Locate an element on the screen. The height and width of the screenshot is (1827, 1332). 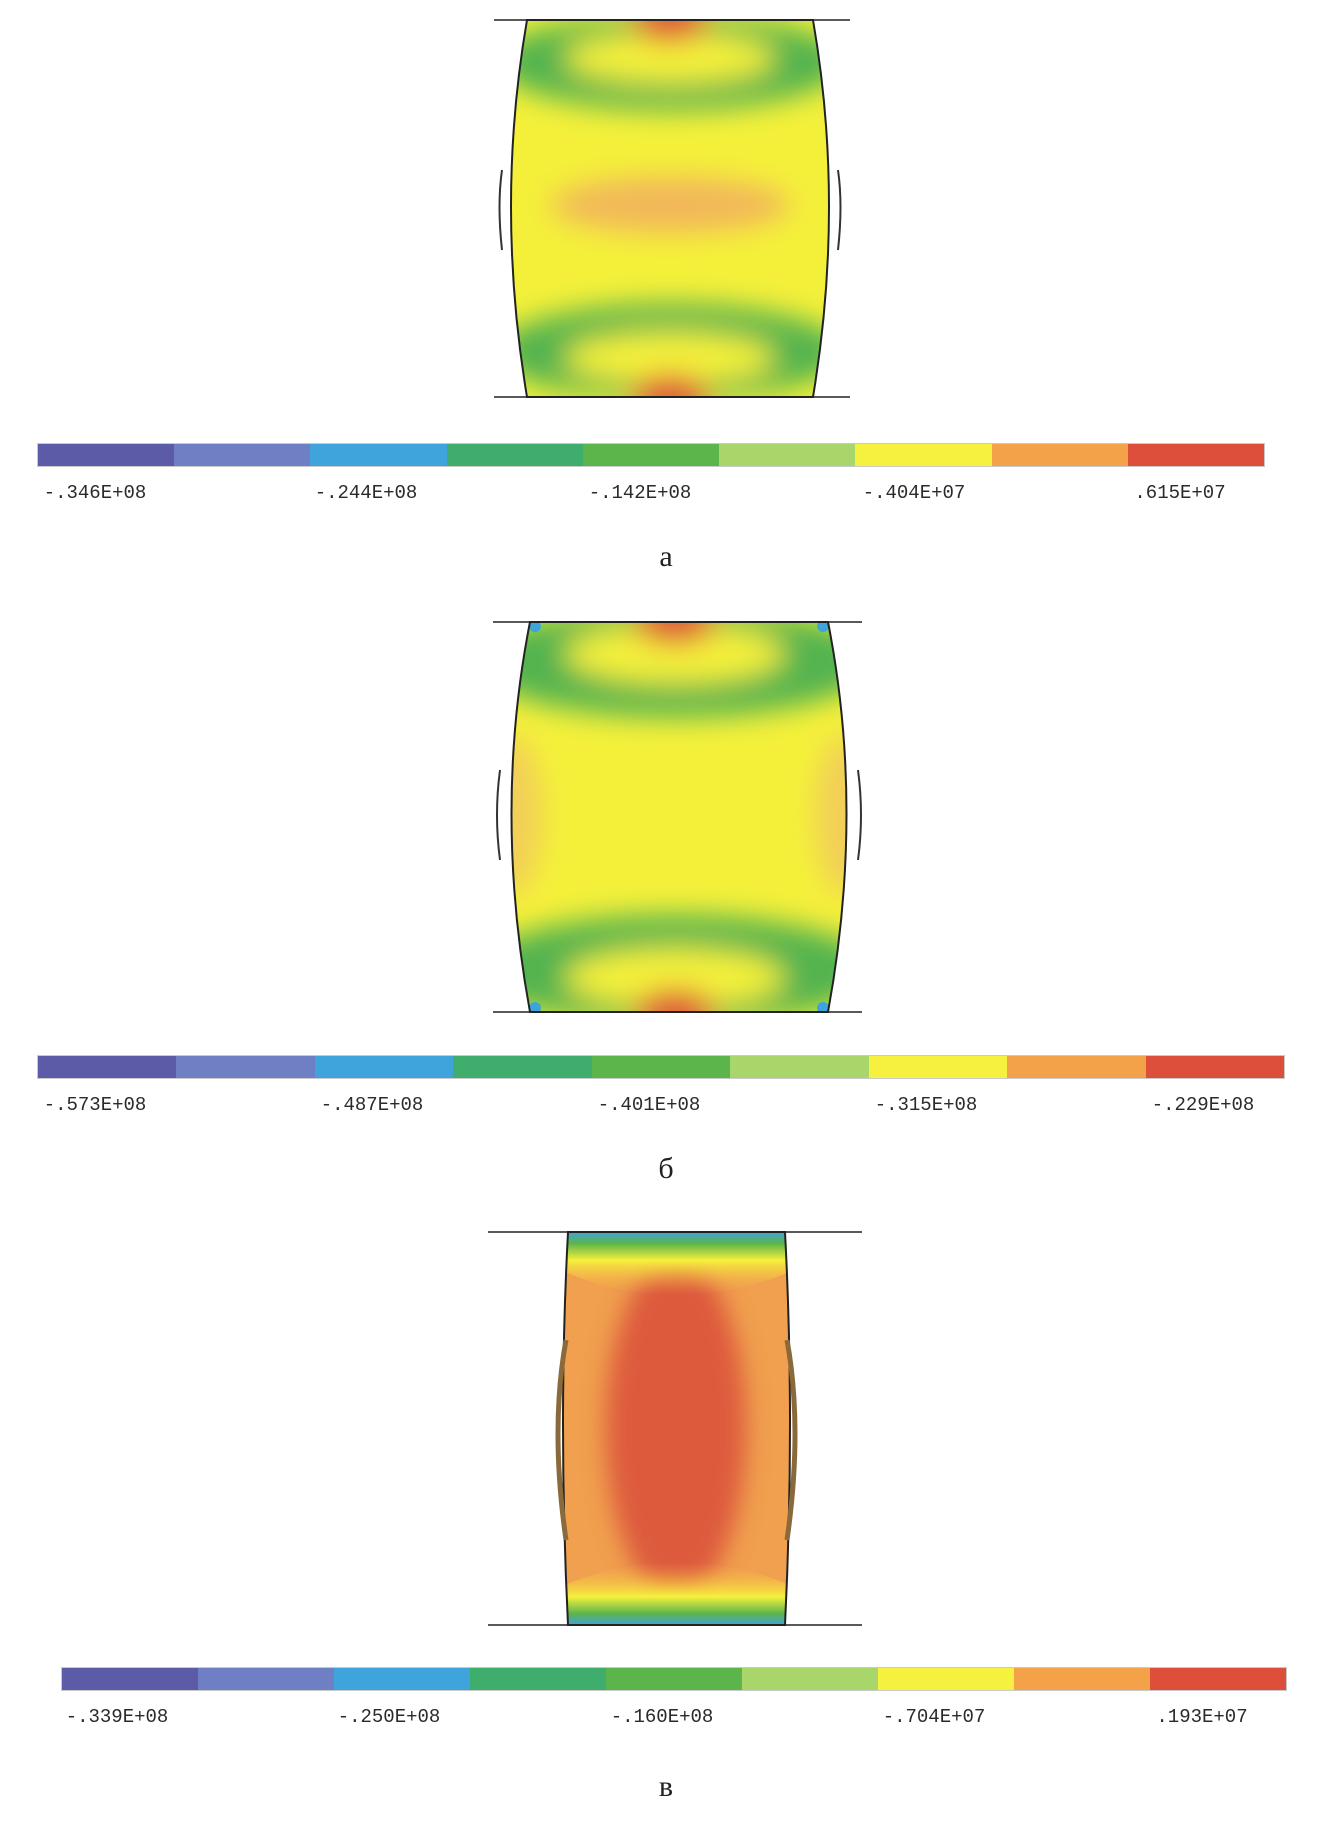
color-legend-b is located at coordinates (661, 1067).